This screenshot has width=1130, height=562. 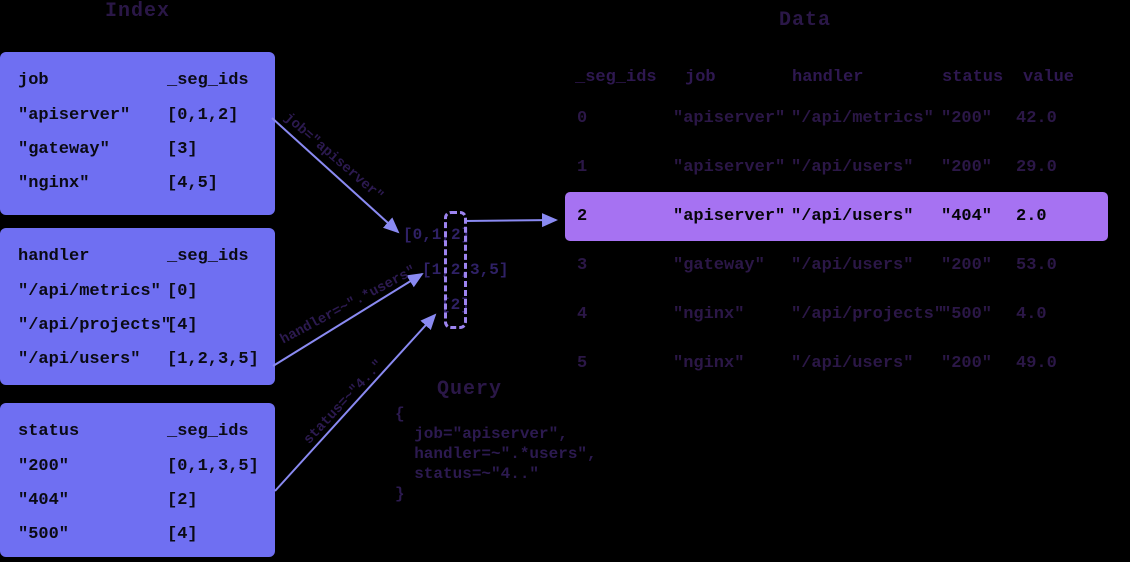 What do you see at coordinates (719, 265) in the screenshot?
I see `cell-job: "gateway"` at bounding box center [719, 265].